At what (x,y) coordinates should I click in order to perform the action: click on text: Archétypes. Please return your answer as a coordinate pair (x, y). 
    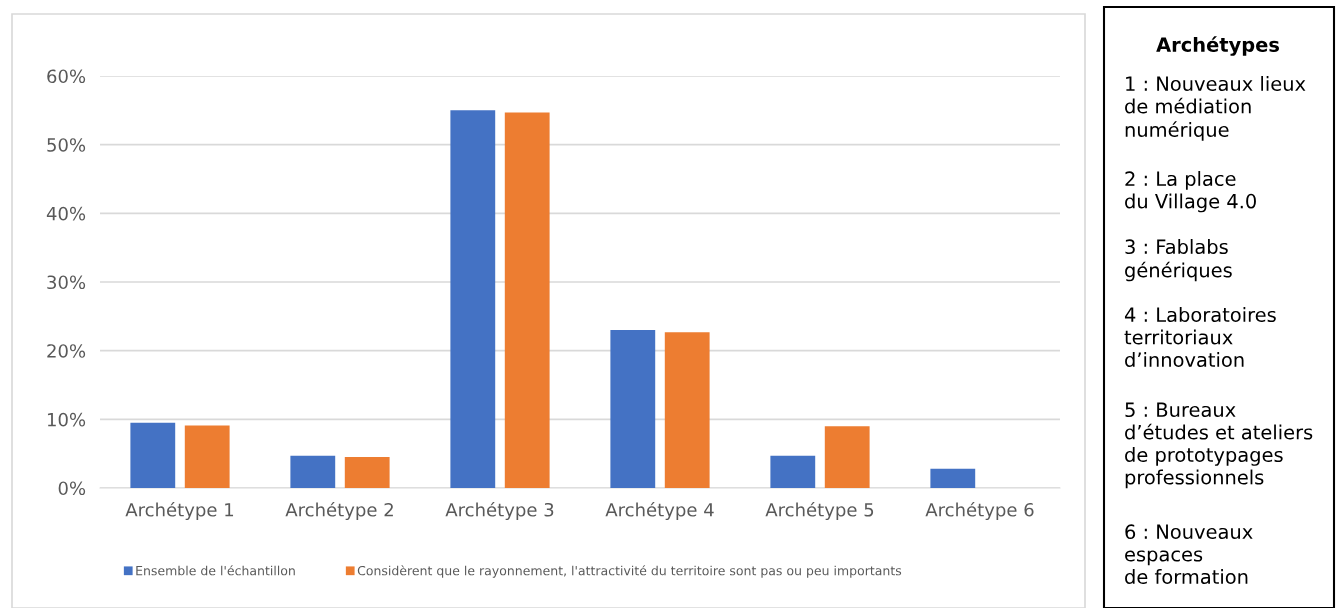
    Looking at the image, I should click on (1217, 46).